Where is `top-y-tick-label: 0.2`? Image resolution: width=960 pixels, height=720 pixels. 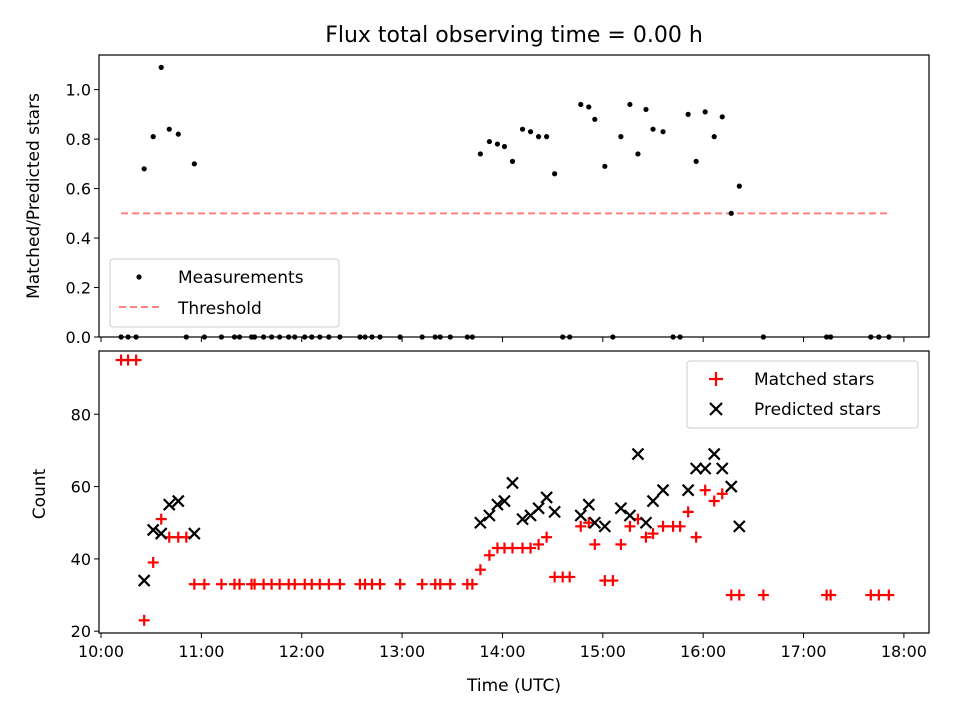
top-y-tick-label: 0.2 is located at coordinates (78, 288).